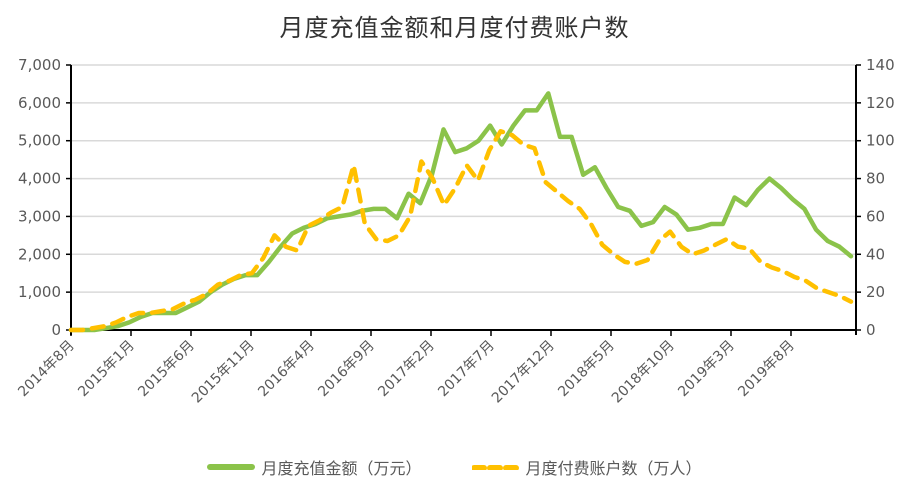 This screenshot has width=909, height=482. What do you see at coordinates (875, 179) in the screenshot?
I see `y2-tick-label: 80` at bounding box center [875, 179].